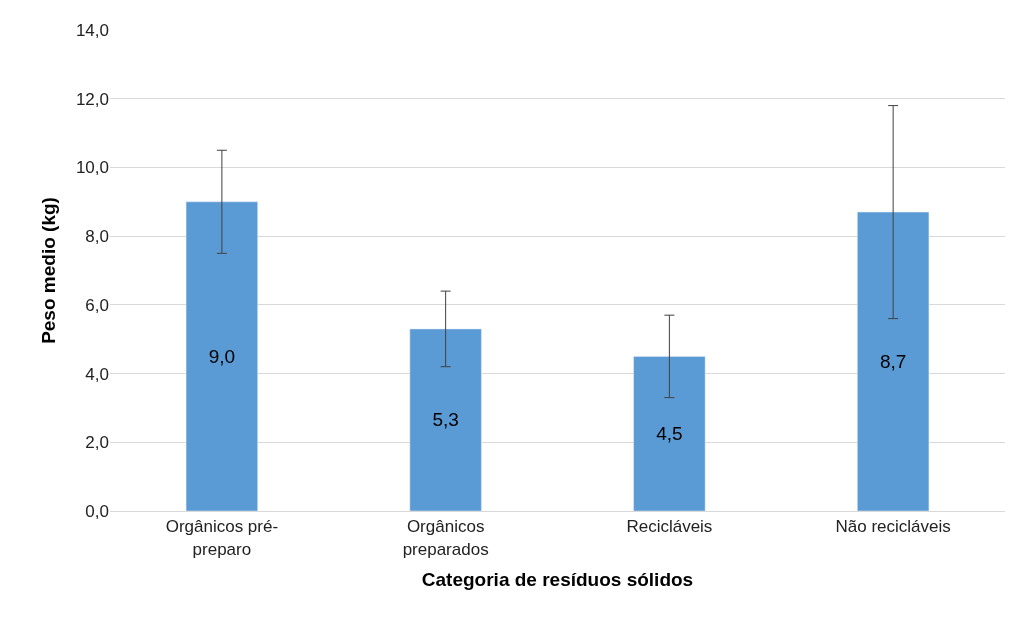 The width and height of the screenshot is (1025, 621). Describe the element at coordinates (97, 237) in the screenshot. I see `y-tick-label: 8,0` at that location.